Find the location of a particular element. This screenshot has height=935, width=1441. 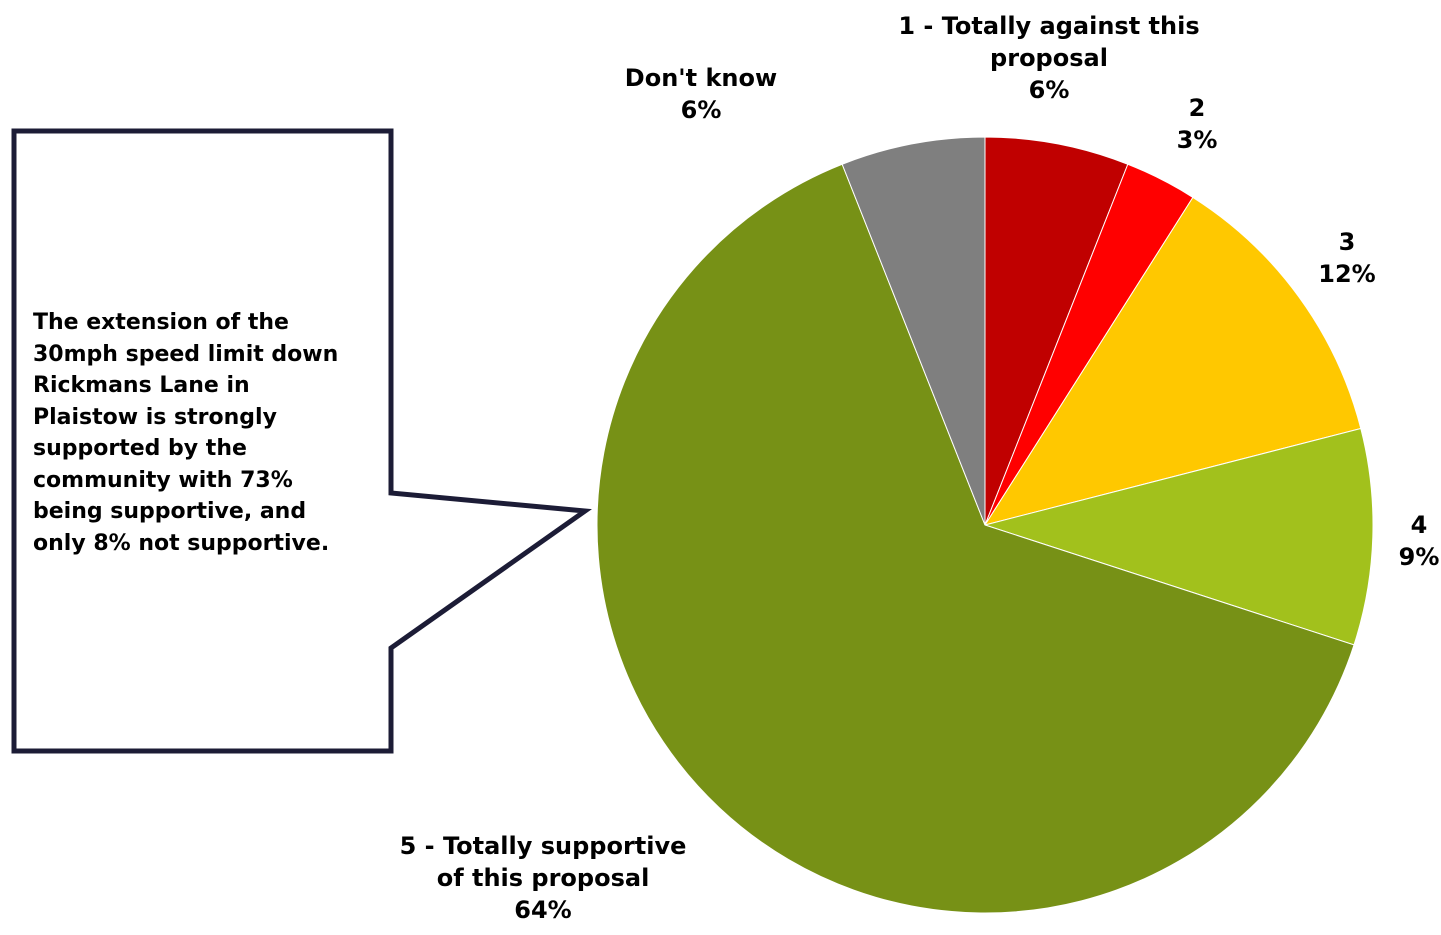

slice-category-label: 3 is located at coordinates (1347, 242).